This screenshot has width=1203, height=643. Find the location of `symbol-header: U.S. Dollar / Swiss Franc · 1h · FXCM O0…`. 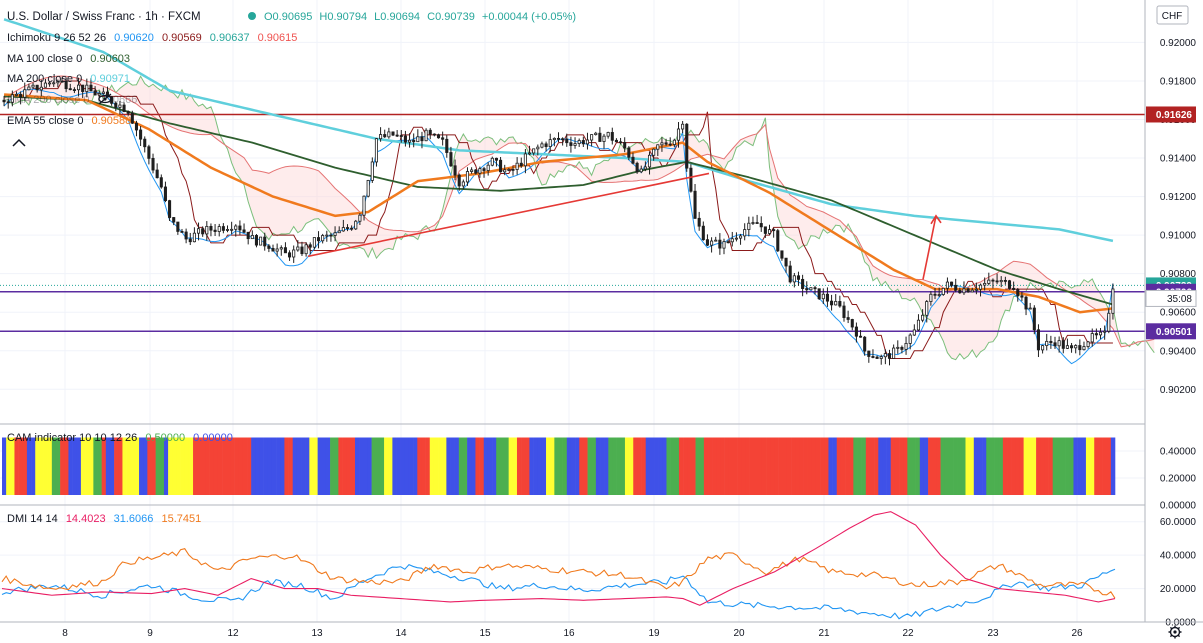

symbol-header: U.S. Dollar / Swiss Franc · 1h · FXCM O0… is located at coordinates (291, 17).